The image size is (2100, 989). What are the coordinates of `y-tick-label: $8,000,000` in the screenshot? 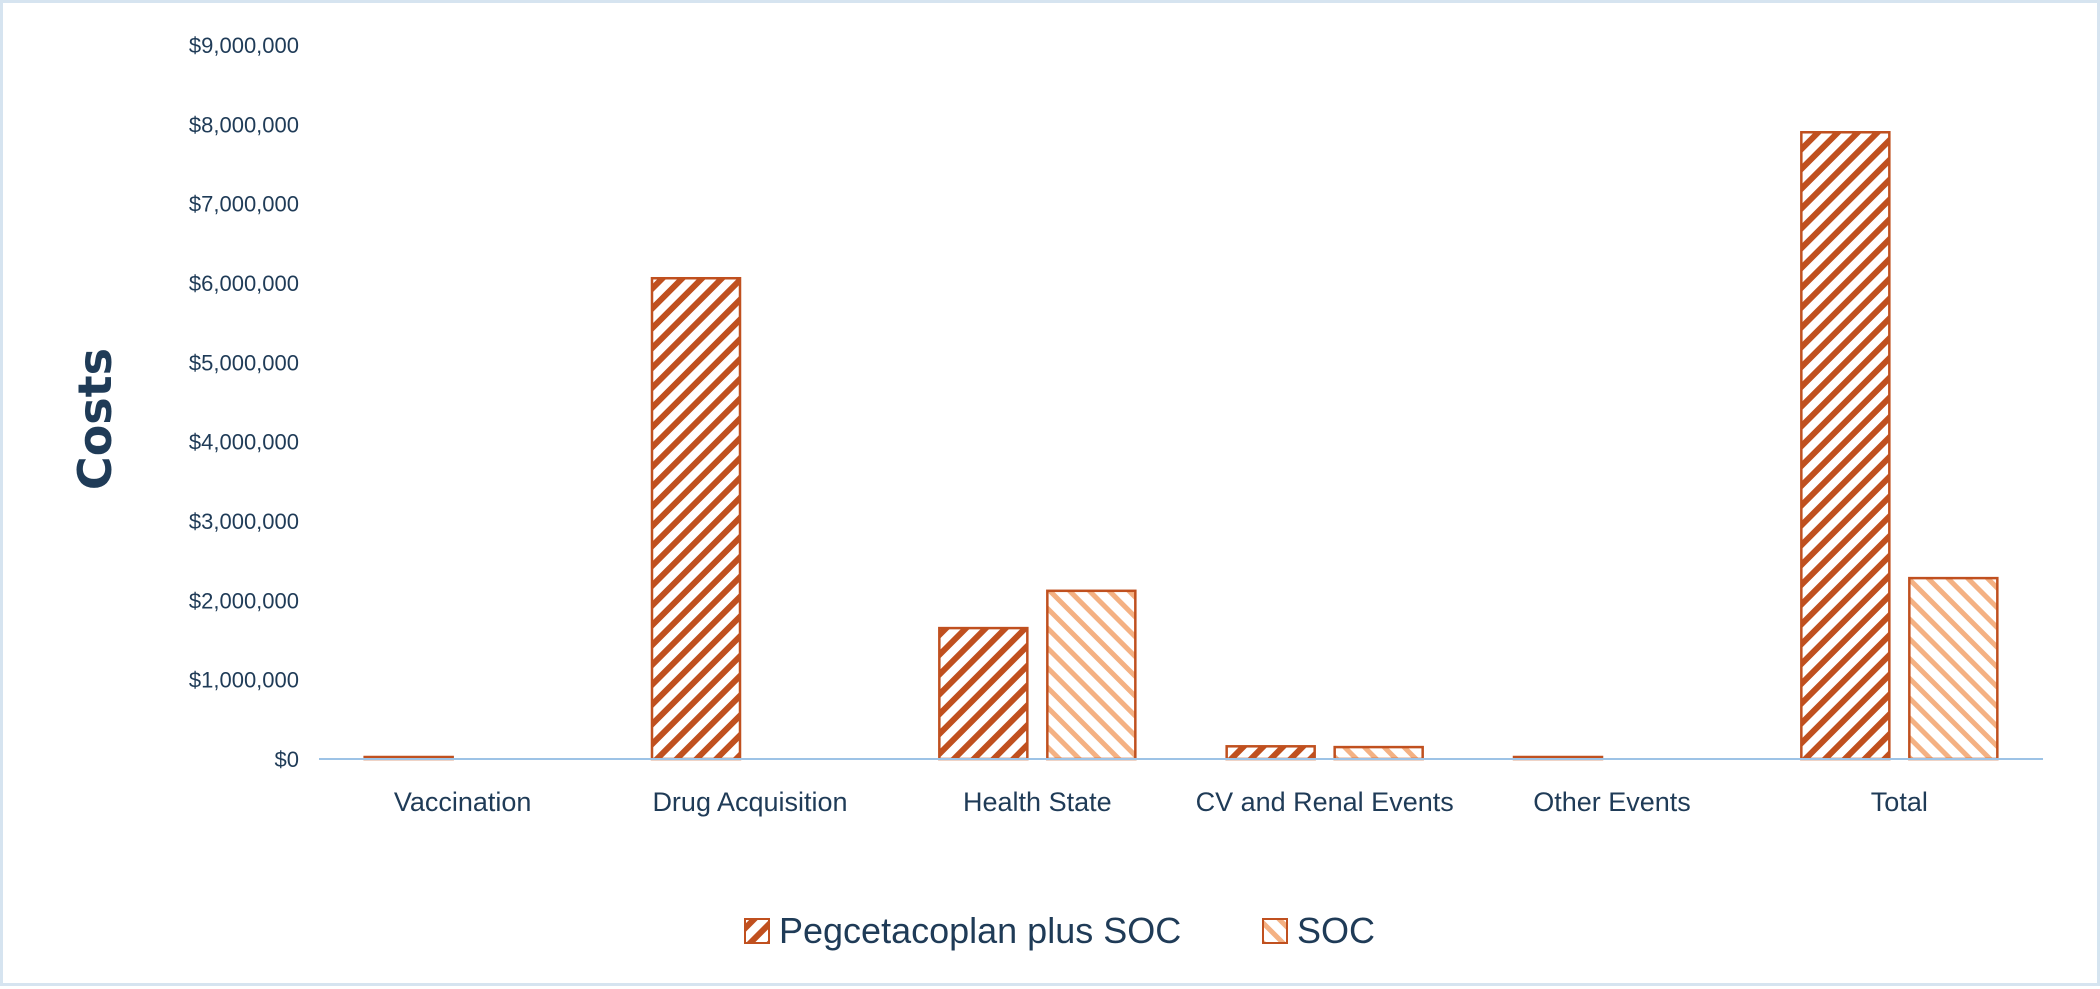 It's located at (244, 124).